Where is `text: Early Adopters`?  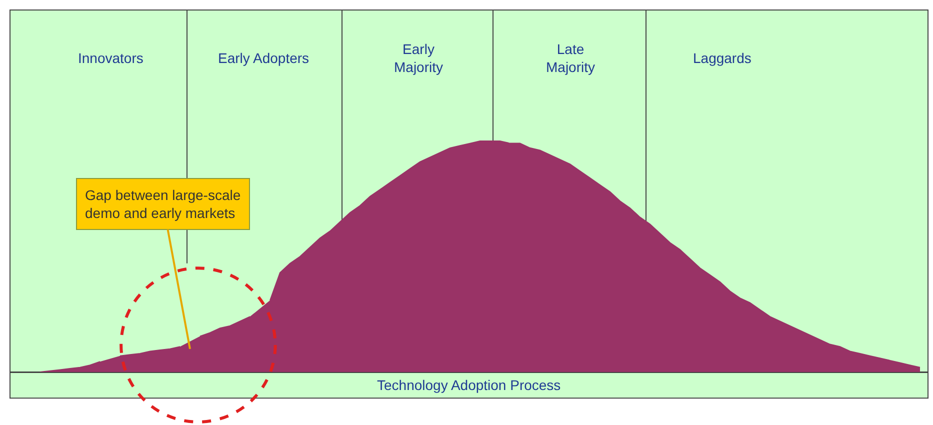
text: Early Adopters is located at coordinates (264, 58).